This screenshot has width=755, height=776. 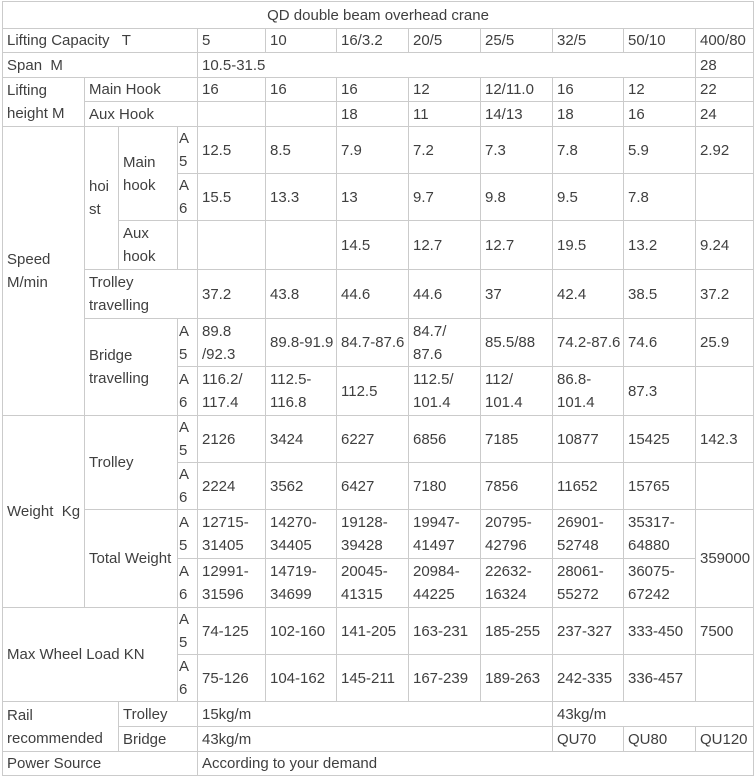 What do you see at coordinates (131, 462) in the screenshot?
I see `weight-trolley-label: Trolley` at bounding box center [131, 462].